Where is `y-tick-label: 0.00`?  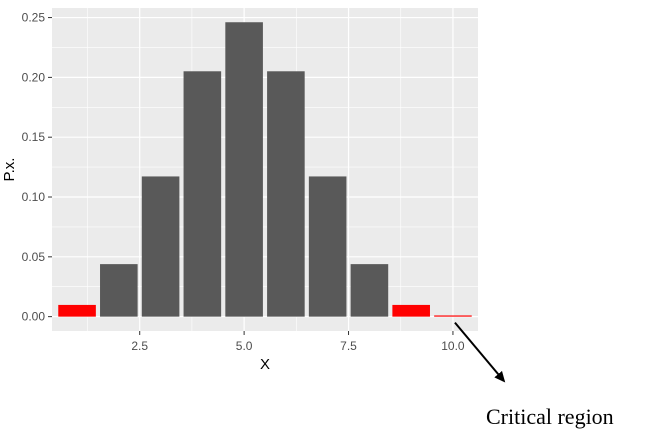
y-tick-label: 0.00 is located at coordinates (34, 317).